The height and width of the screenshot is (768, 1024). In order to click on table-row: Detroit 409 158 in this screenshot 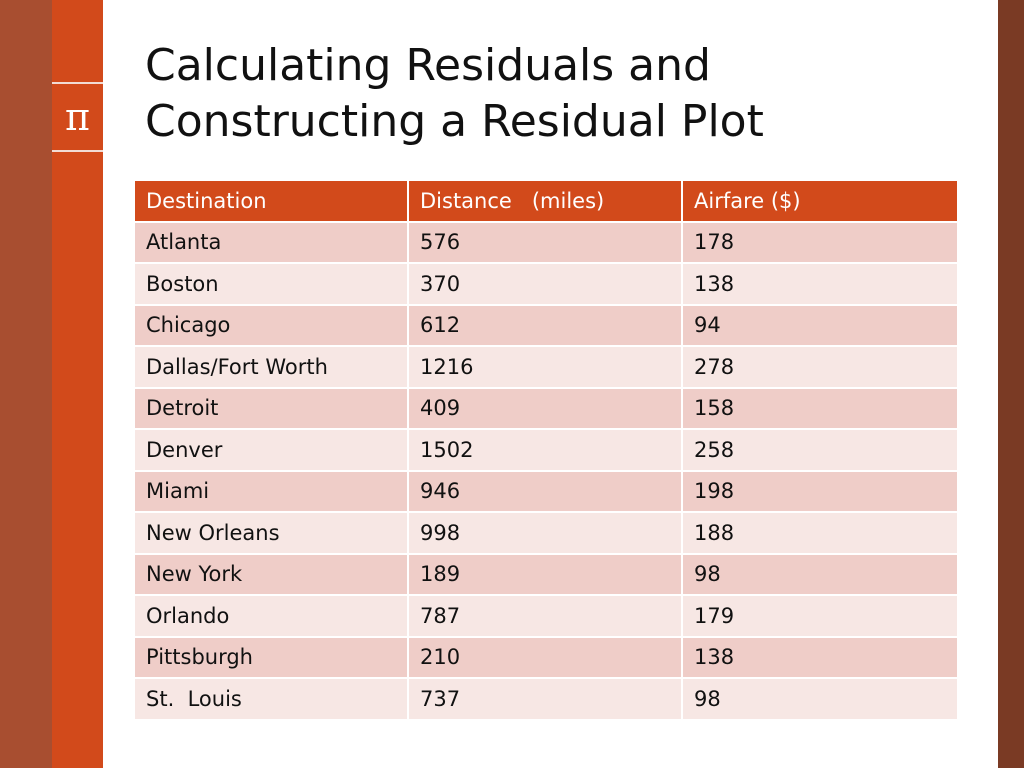, I will do `click(546, 408)`.